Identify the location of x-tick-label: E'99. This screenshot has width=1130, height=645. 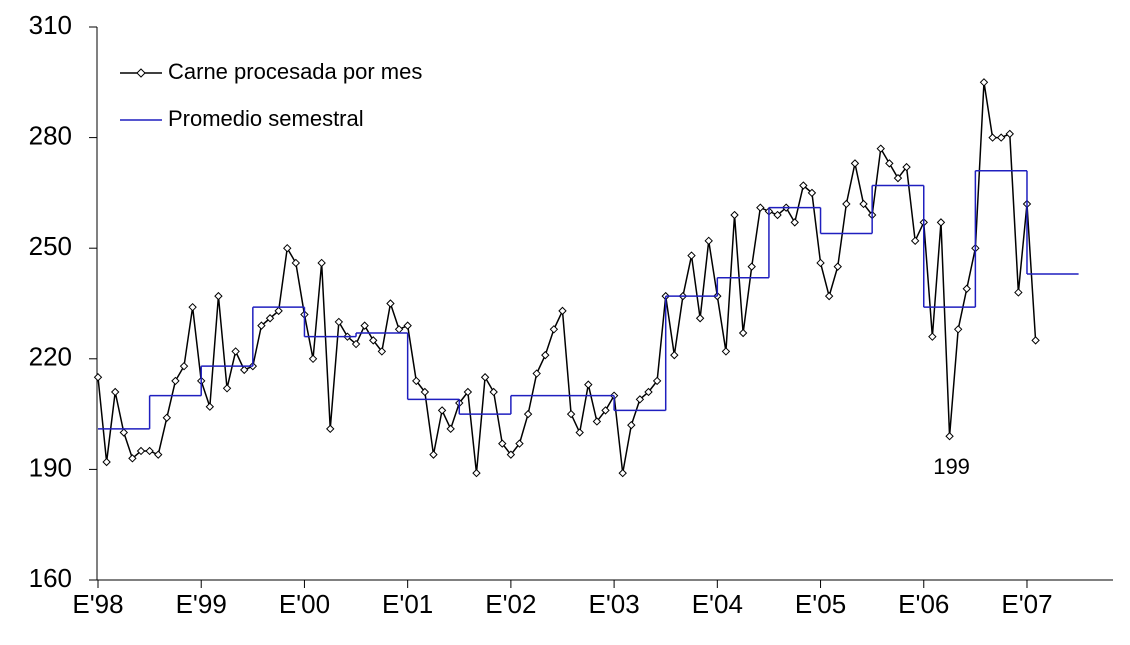
(201, 604).